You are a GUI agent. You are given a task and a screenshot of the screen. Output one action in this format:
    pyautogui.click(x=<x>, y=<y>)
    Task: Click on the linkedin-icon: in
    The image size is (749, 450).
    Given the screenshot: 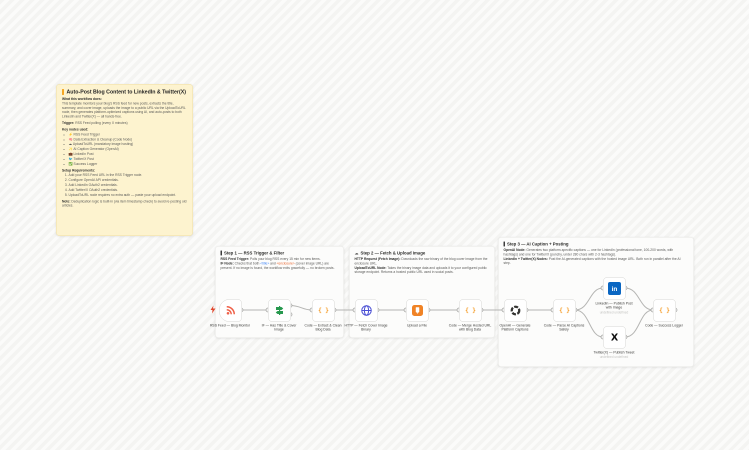 What is the action you would take?
    pyautogui.click(x=614, y=288)
    